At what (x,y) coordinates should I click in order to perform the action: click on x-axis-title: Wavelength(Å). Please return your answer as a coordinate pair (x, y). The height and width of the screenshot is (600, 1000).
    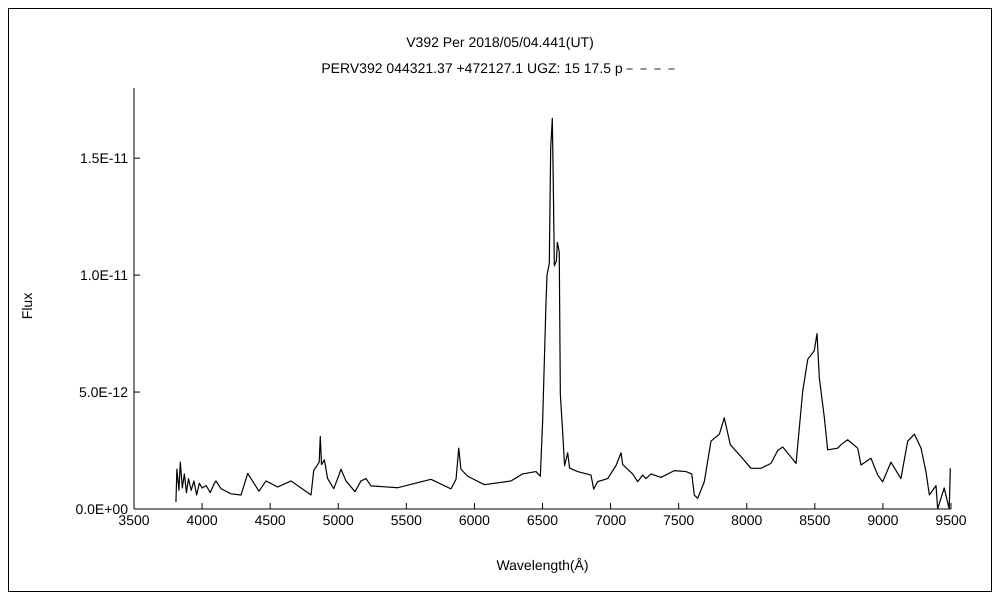
    Looking at the image, I should click on (542, 565).